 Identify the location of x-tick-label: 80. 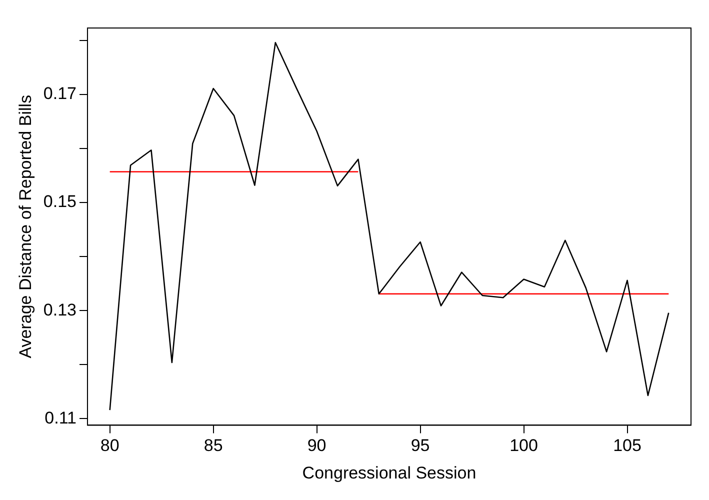
(110, 446).